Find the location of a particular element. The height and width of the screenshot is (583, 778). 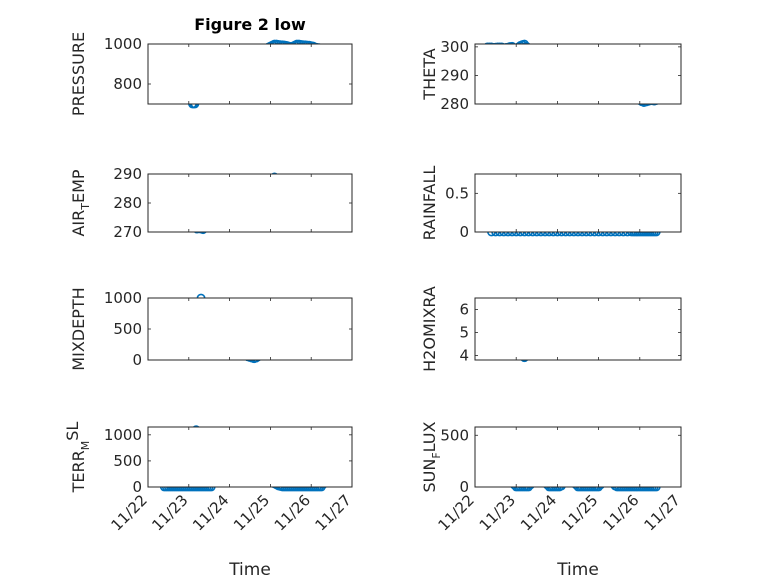

y-tick-label: 300 is located at coordinates (454, 47).